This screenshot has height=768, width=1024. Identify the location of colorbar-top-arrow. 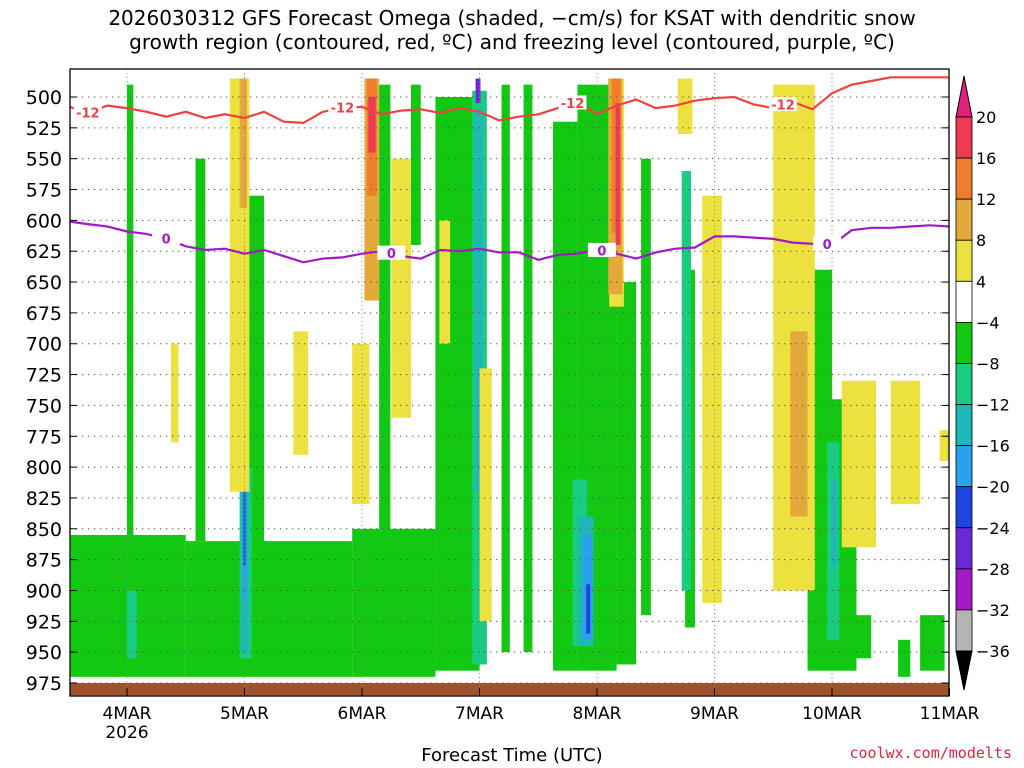
(964, 96).